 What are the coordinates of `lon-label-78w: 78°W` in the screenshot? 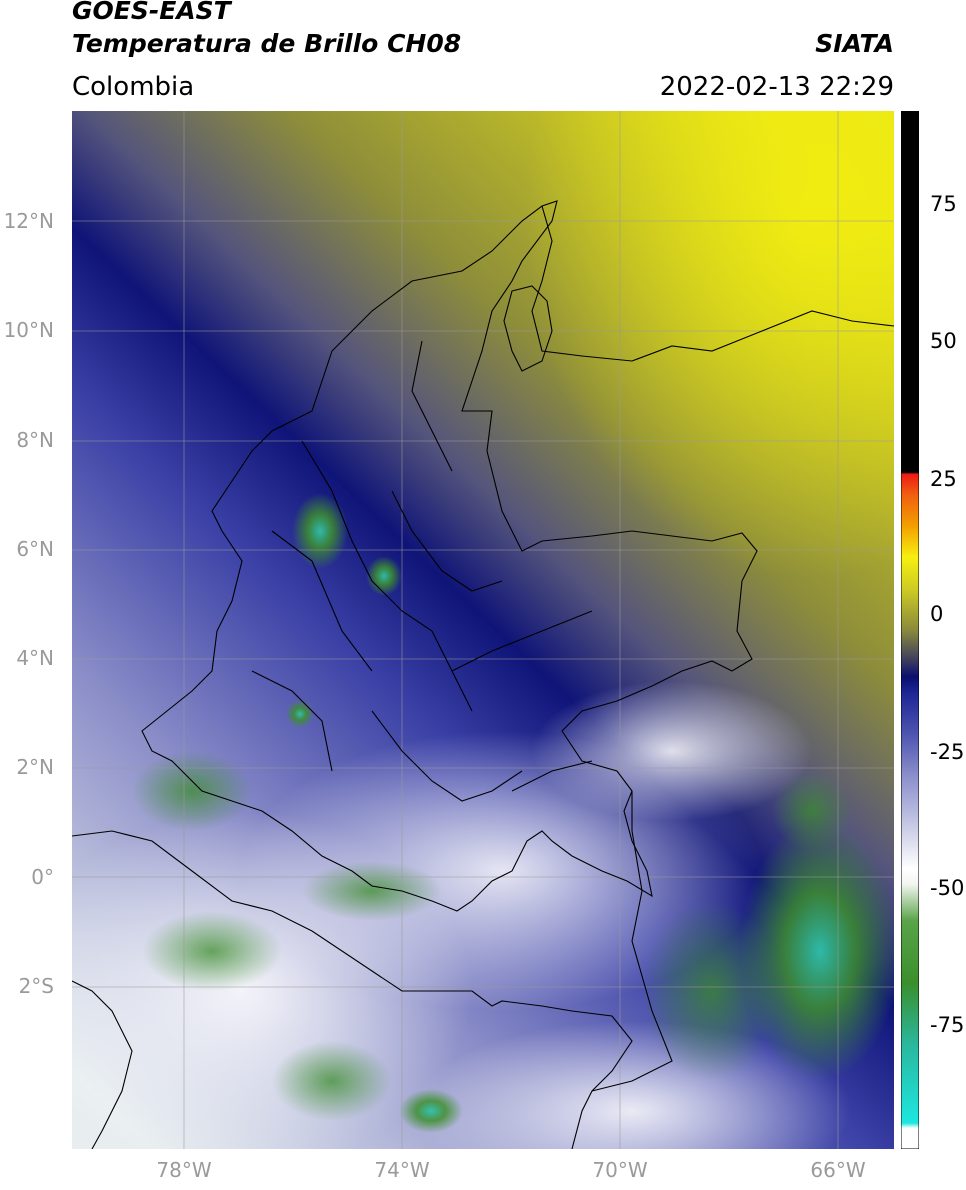 It's located at (184, 1170).